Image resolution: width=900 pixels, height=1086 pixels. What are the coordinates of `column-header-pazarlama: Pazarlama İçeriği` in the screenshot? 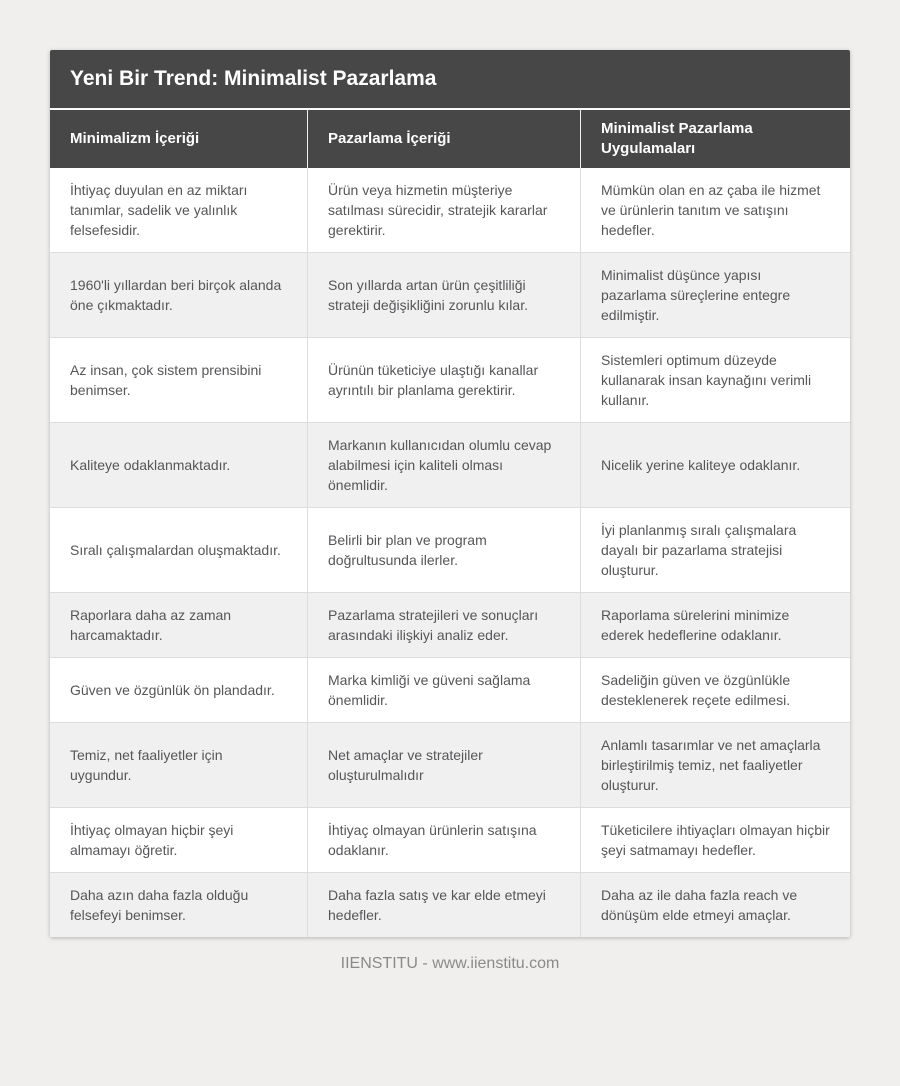 It's located at (443, 139).